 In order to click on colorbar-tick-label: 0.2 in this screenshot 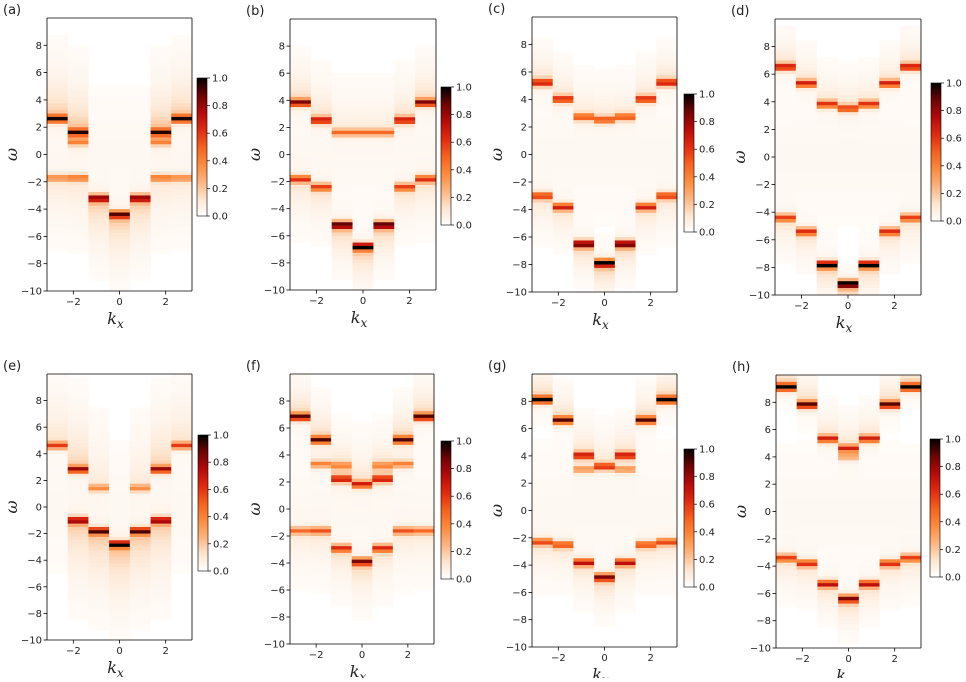, I will do `click(220, 189)`.